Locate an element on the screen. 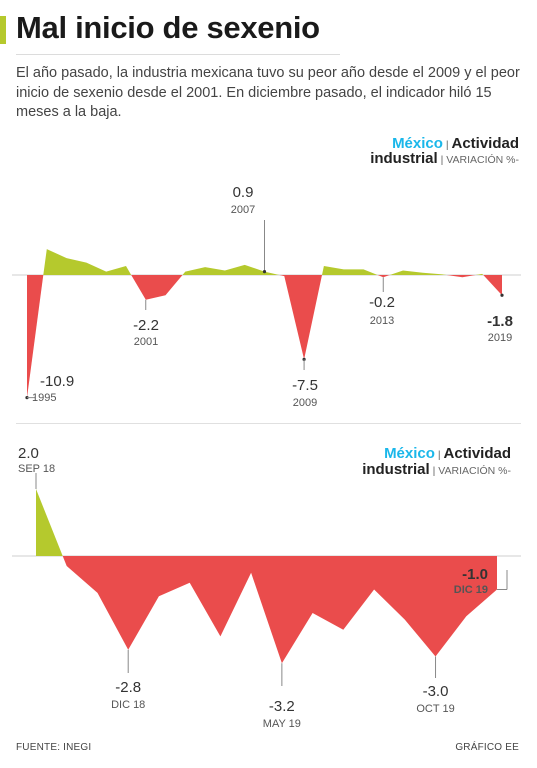 Image resolution: width=537 pixels, height=768 pixels. annual-legend-indicator: Actividad is located at coordinates (485, 143).